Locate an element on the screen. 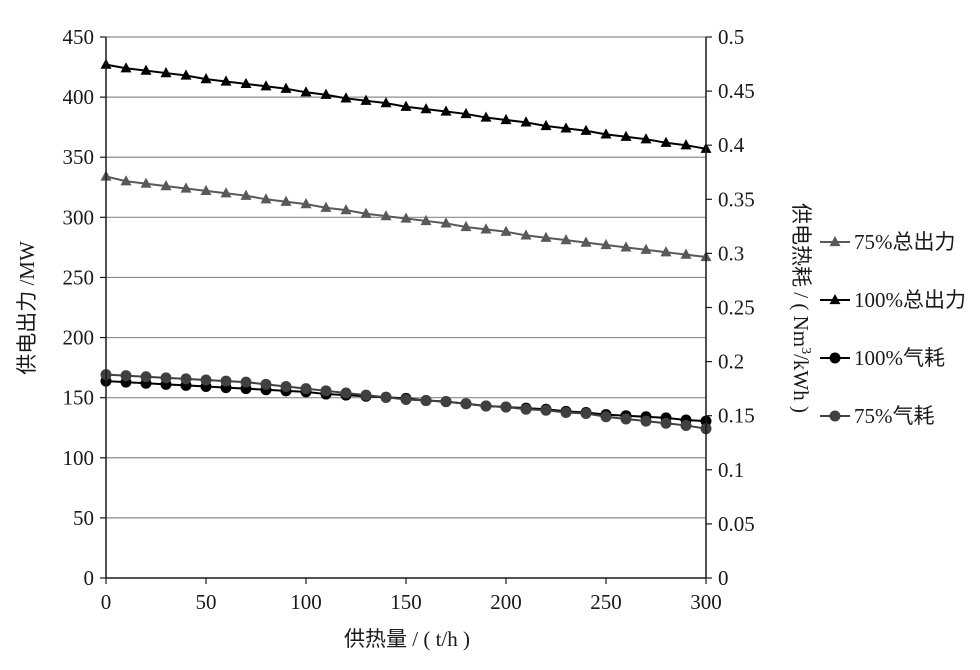 The height and width of the screenshot is (670, 980). y-tick-label: 450 is located at coordinates (79, 37).